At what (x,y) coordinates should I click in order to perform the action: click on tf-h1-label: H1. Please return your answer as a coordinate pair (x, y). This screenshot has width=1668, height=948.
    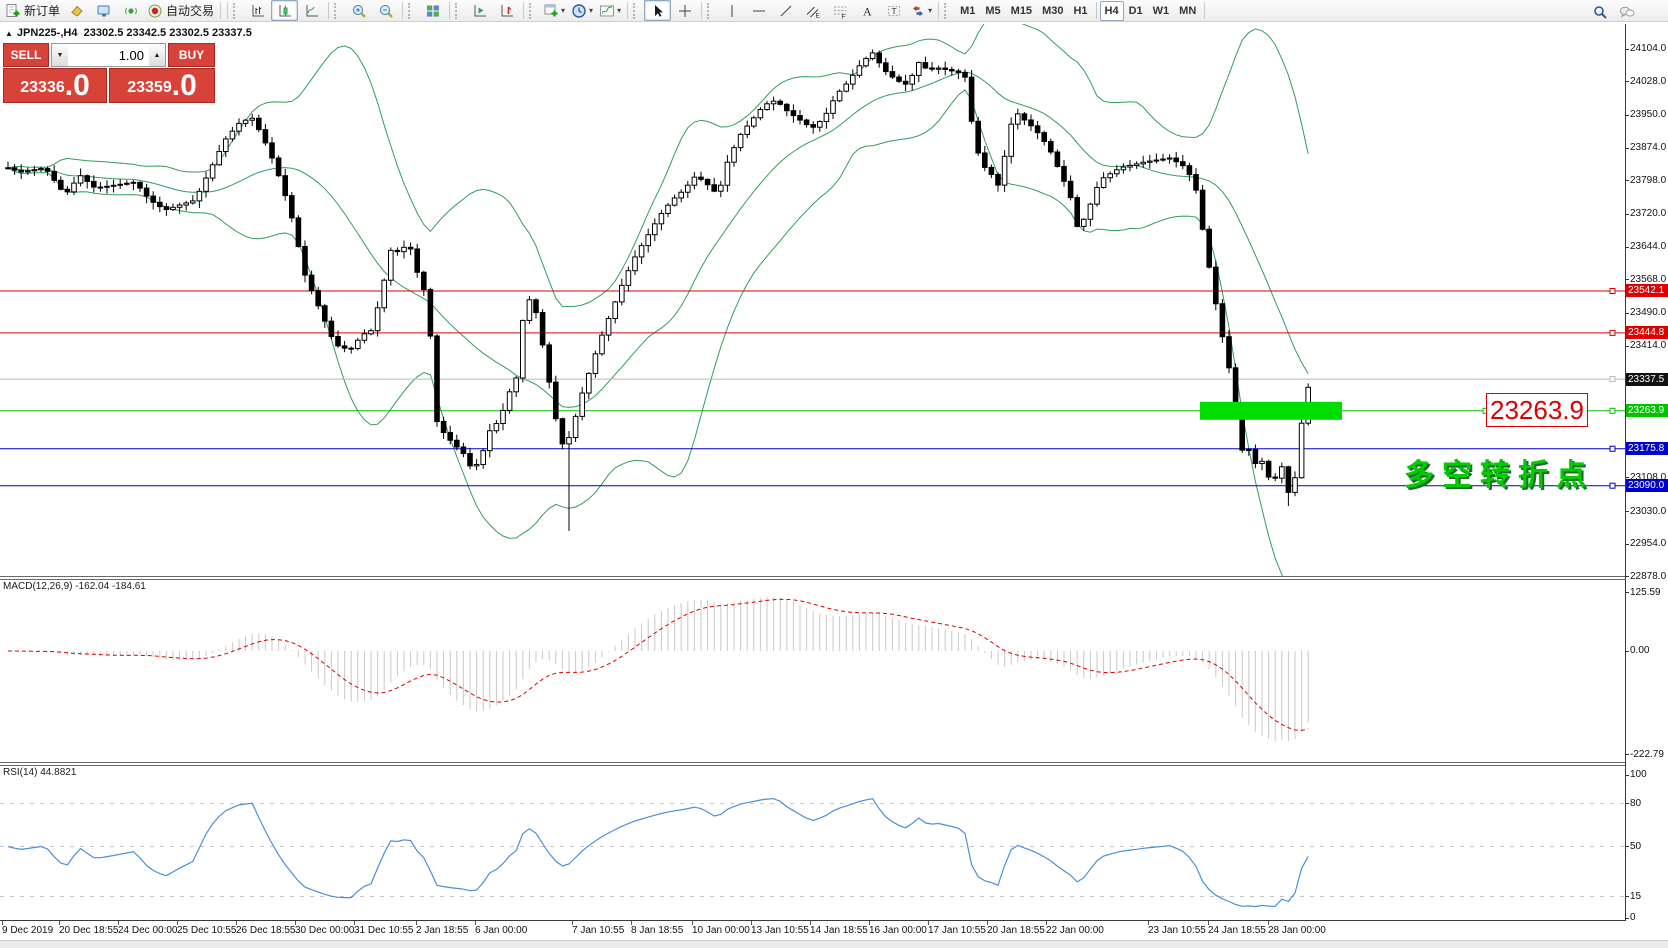
    Looking at the image, I should click on (1080, 10).